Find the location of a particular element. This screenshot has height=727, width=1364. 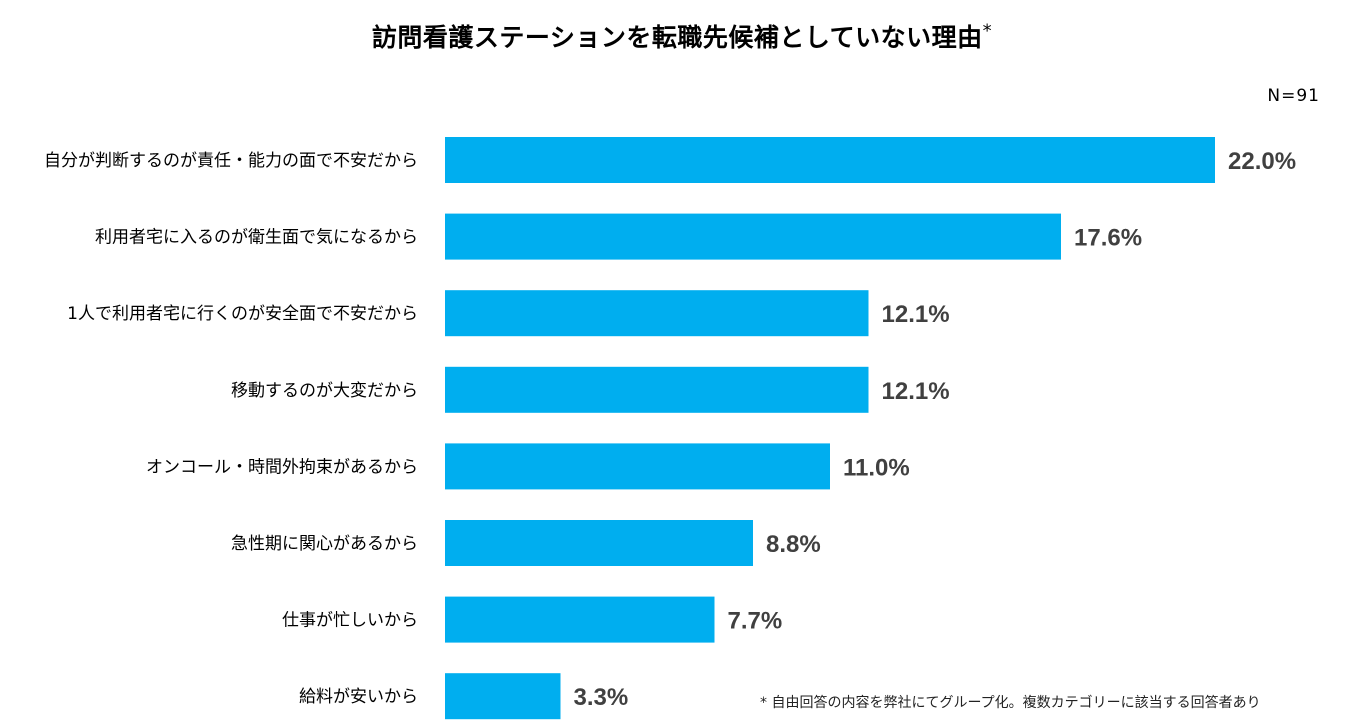

sample-size-label: N=91 is located at coordinates (1293, 96).